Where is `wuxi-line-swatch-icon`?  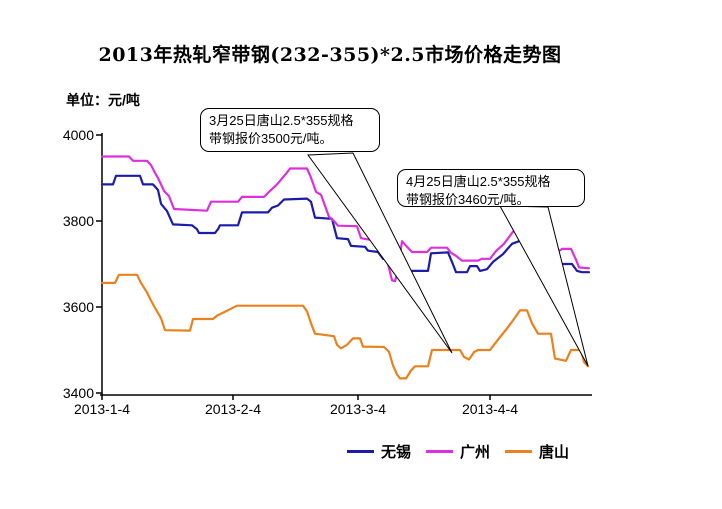
wuxi-line-swatch-icon is located at coordinates (360, 451).